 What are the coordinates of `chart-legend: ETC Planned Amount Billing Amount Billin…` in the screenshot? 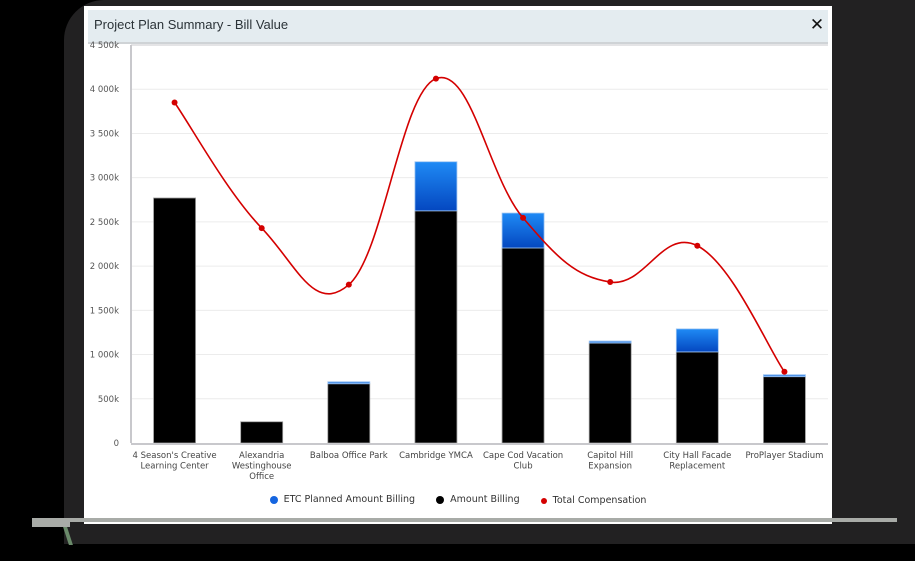 It's located at (458, 500).